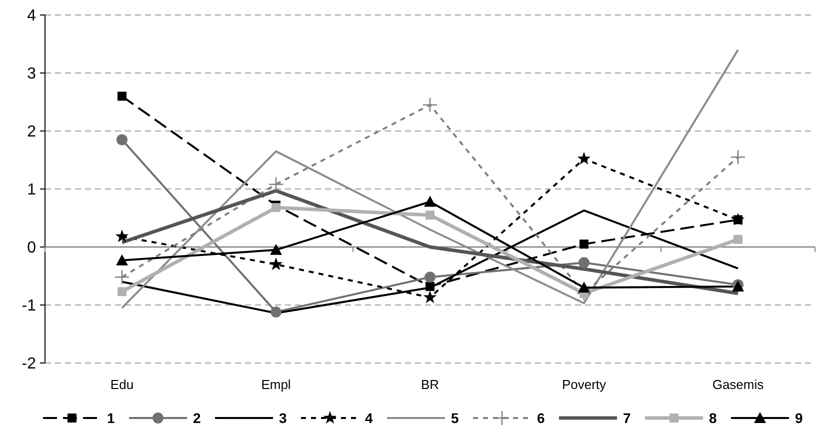  I want to click on legend-label: 8, so click(713, 418).